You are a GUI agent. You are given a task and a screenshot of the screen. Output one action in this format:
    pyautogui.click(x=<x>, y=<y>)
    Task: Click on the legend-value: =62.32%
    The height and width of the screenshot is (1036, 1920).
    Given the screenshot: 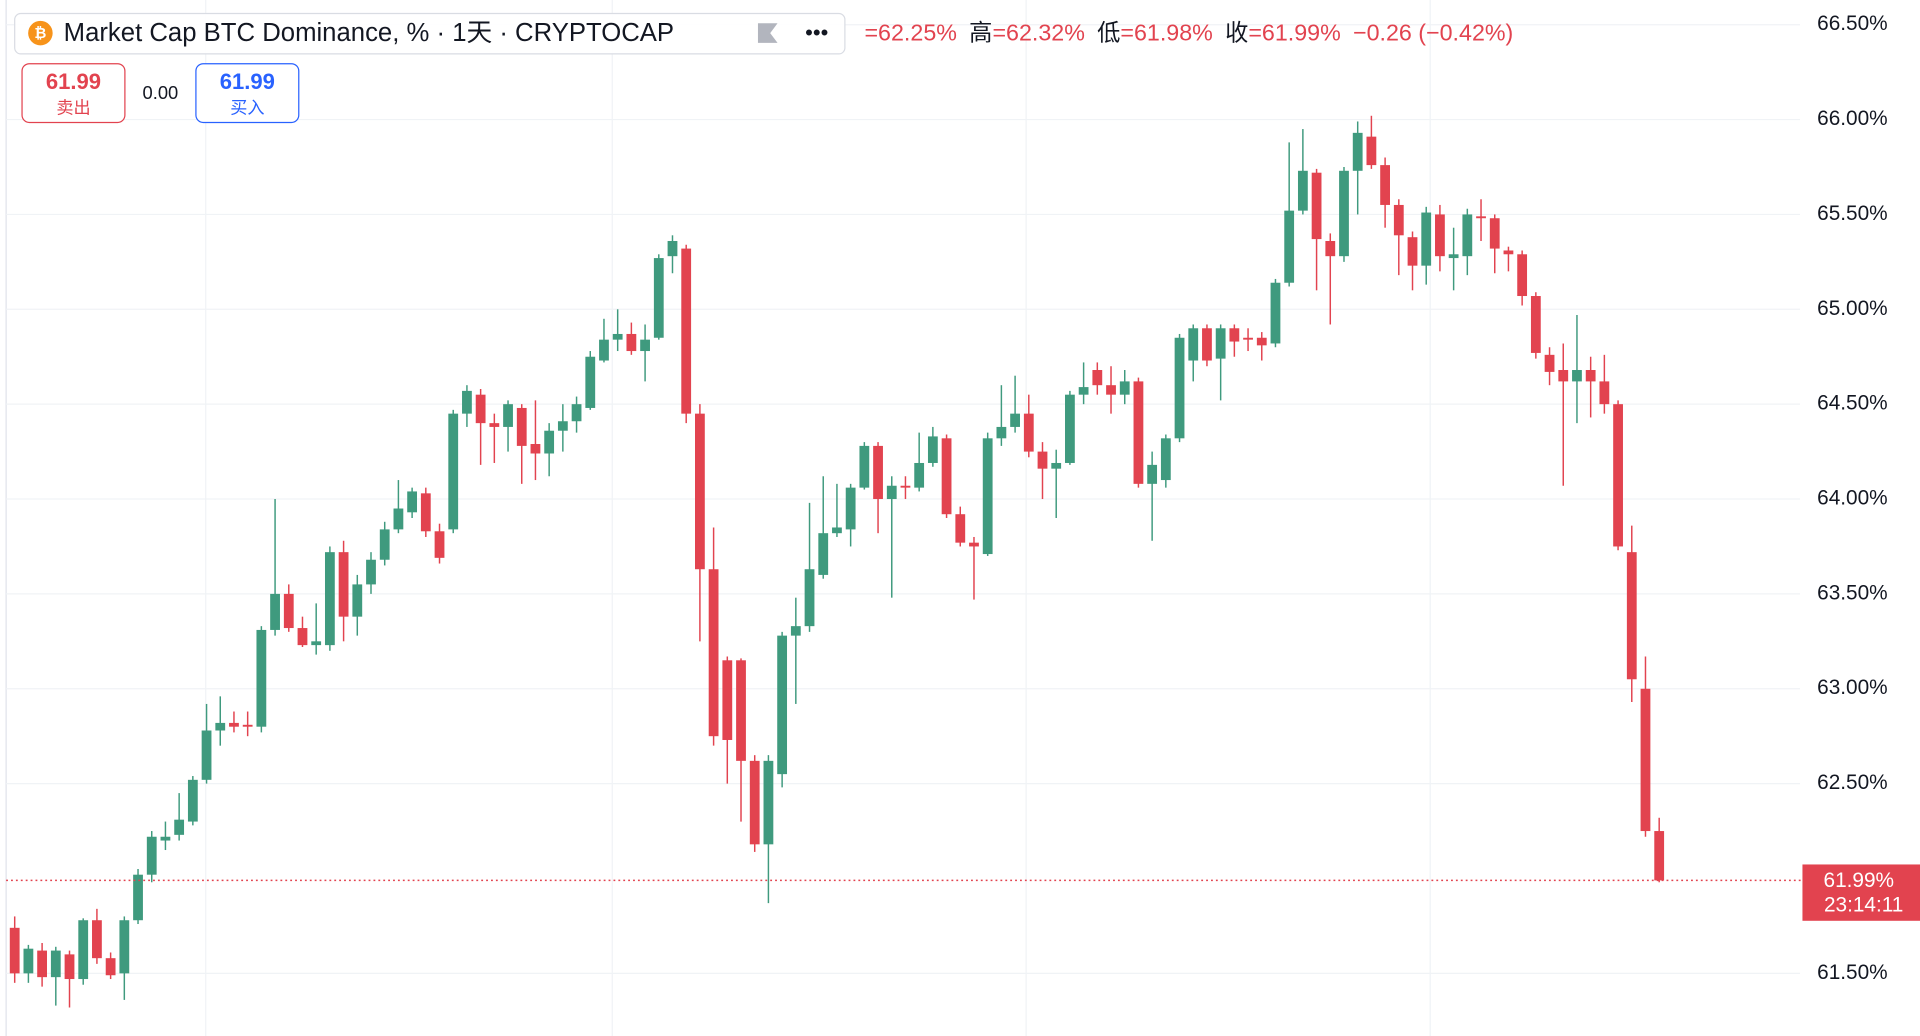 What is the action you would take?
    pyautogui.click(x=1038, y=32)
    